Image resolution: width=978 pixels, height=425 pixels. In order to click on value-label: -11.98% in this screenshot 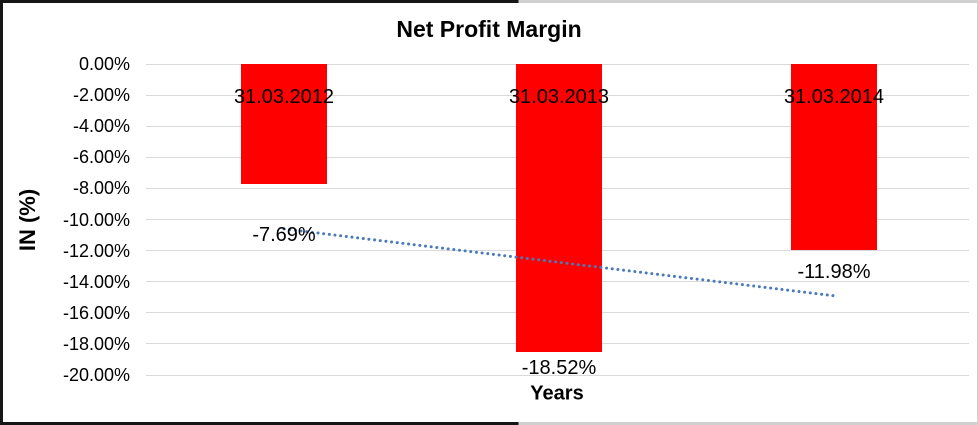, I will do `click(834, 272)`.